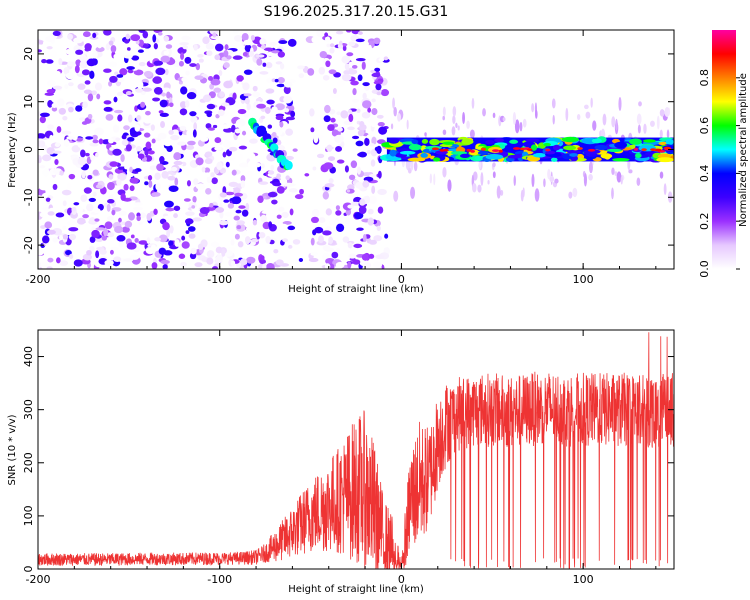 The image size is (750, 600). I want to click on colorbar-ticks: 0.0 0.2 0.4 0.6 0.8, so click(719, 173).